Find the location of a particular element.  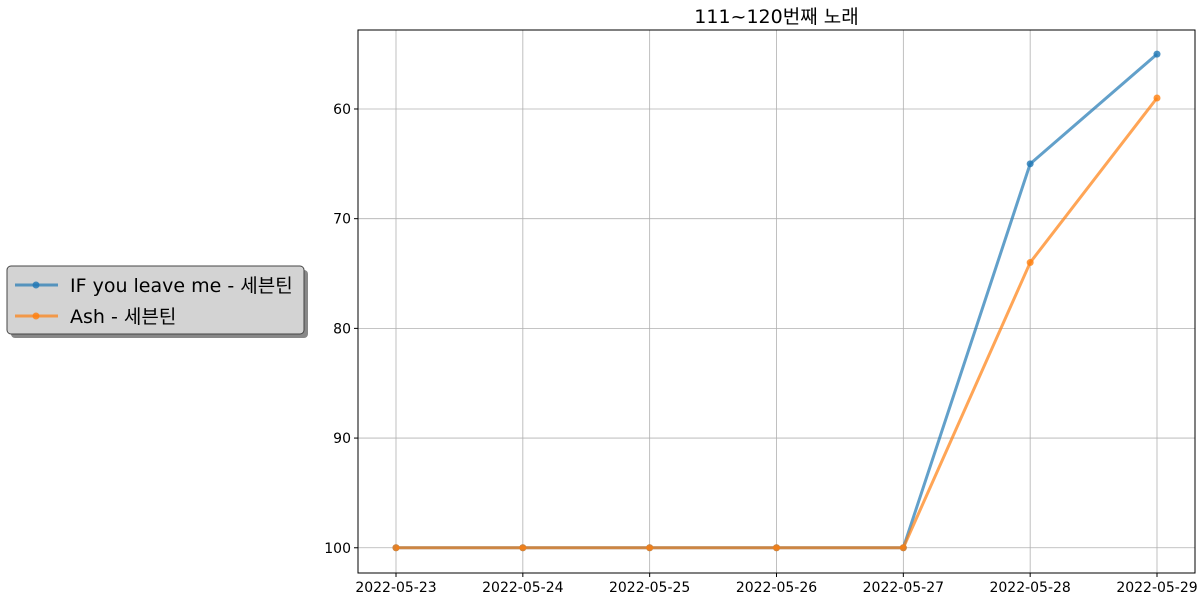

y-tick-label: 100 is located at coordinates (337, 549).